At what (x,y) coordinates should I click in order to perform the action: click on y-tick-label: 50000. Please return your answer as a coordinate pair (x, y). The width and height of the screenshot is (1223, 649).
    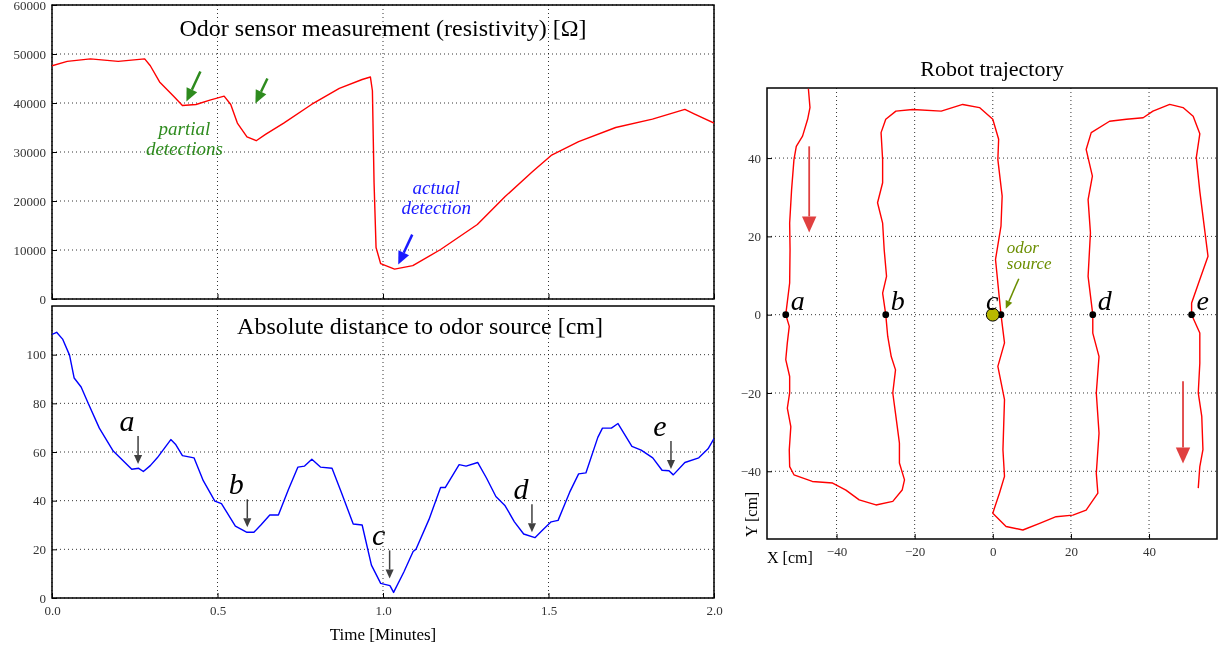
    Looking at the image, I should click on (29, 54).